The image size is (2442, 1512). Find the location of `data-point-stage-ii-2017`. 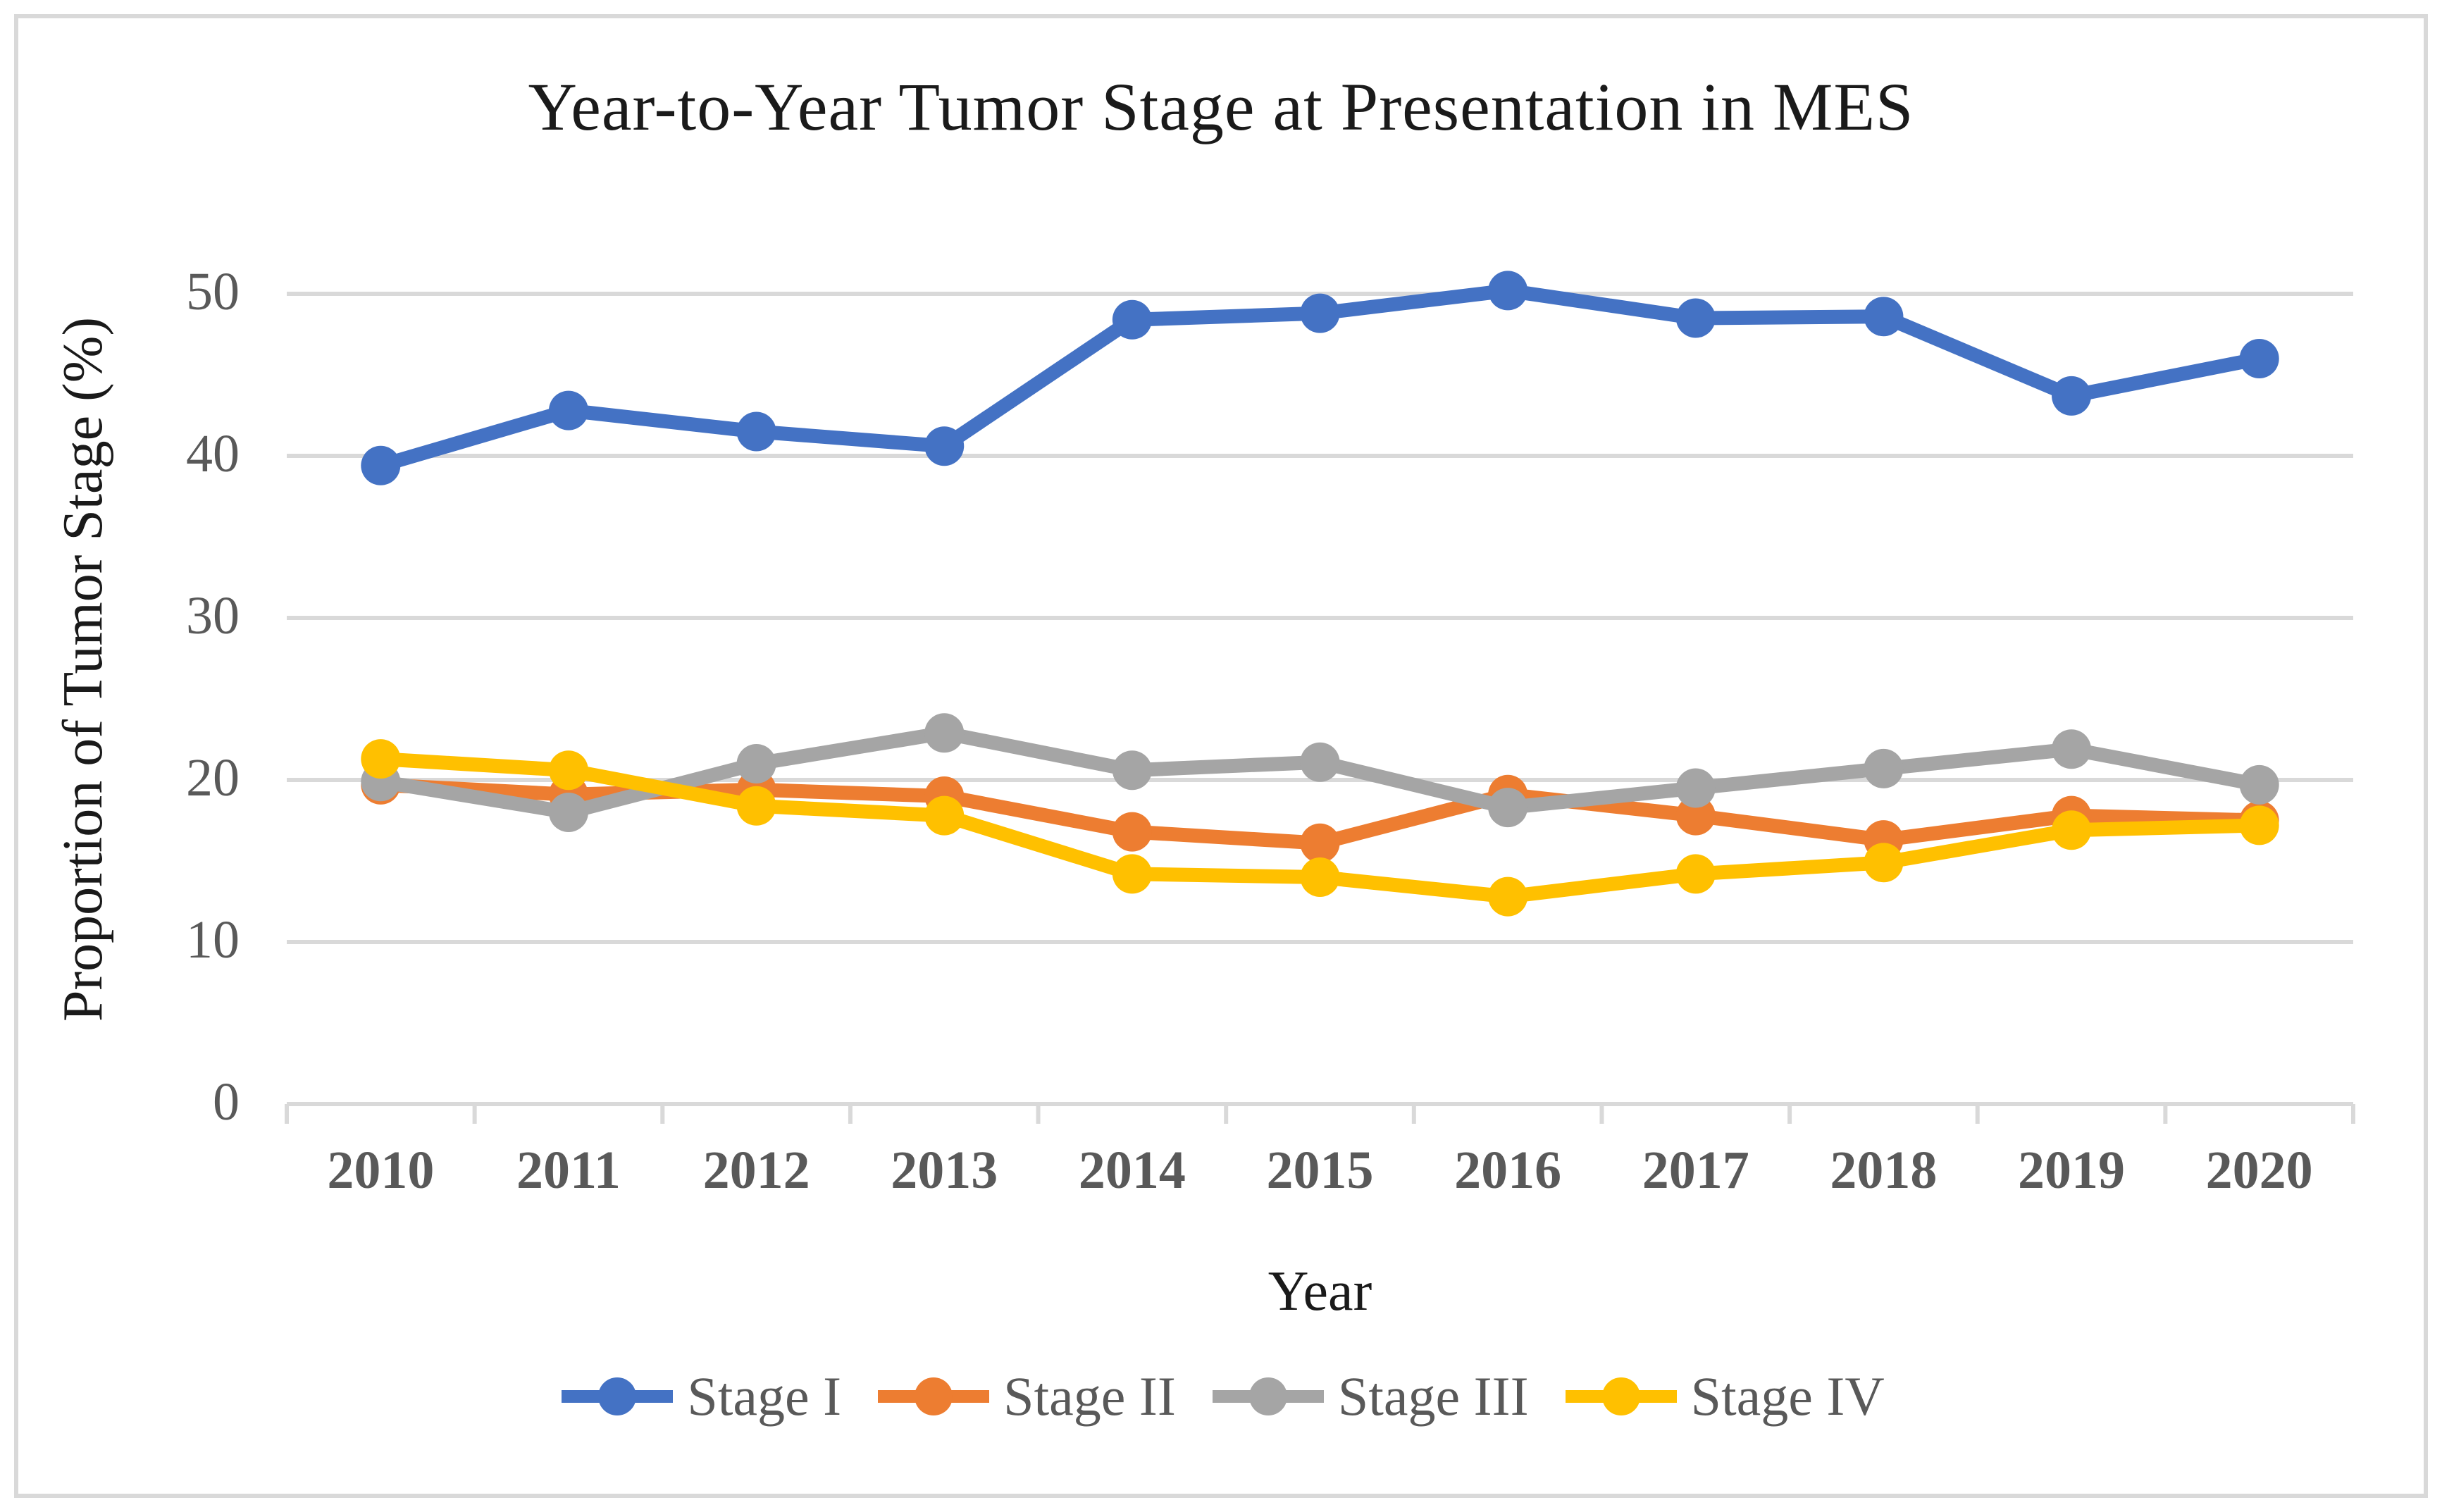

data-point-stage-ii-2017 is located at coordinates (1695, 815).